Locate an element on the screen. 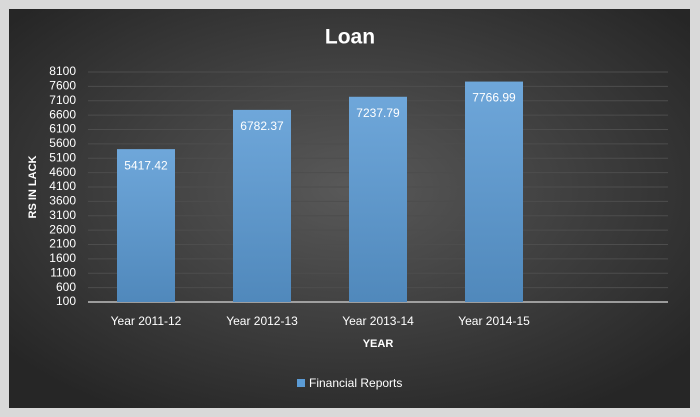 The height and width of the screenshot is (417, 700). legend-label: Financial Reports is located at coordinates (355, 383).